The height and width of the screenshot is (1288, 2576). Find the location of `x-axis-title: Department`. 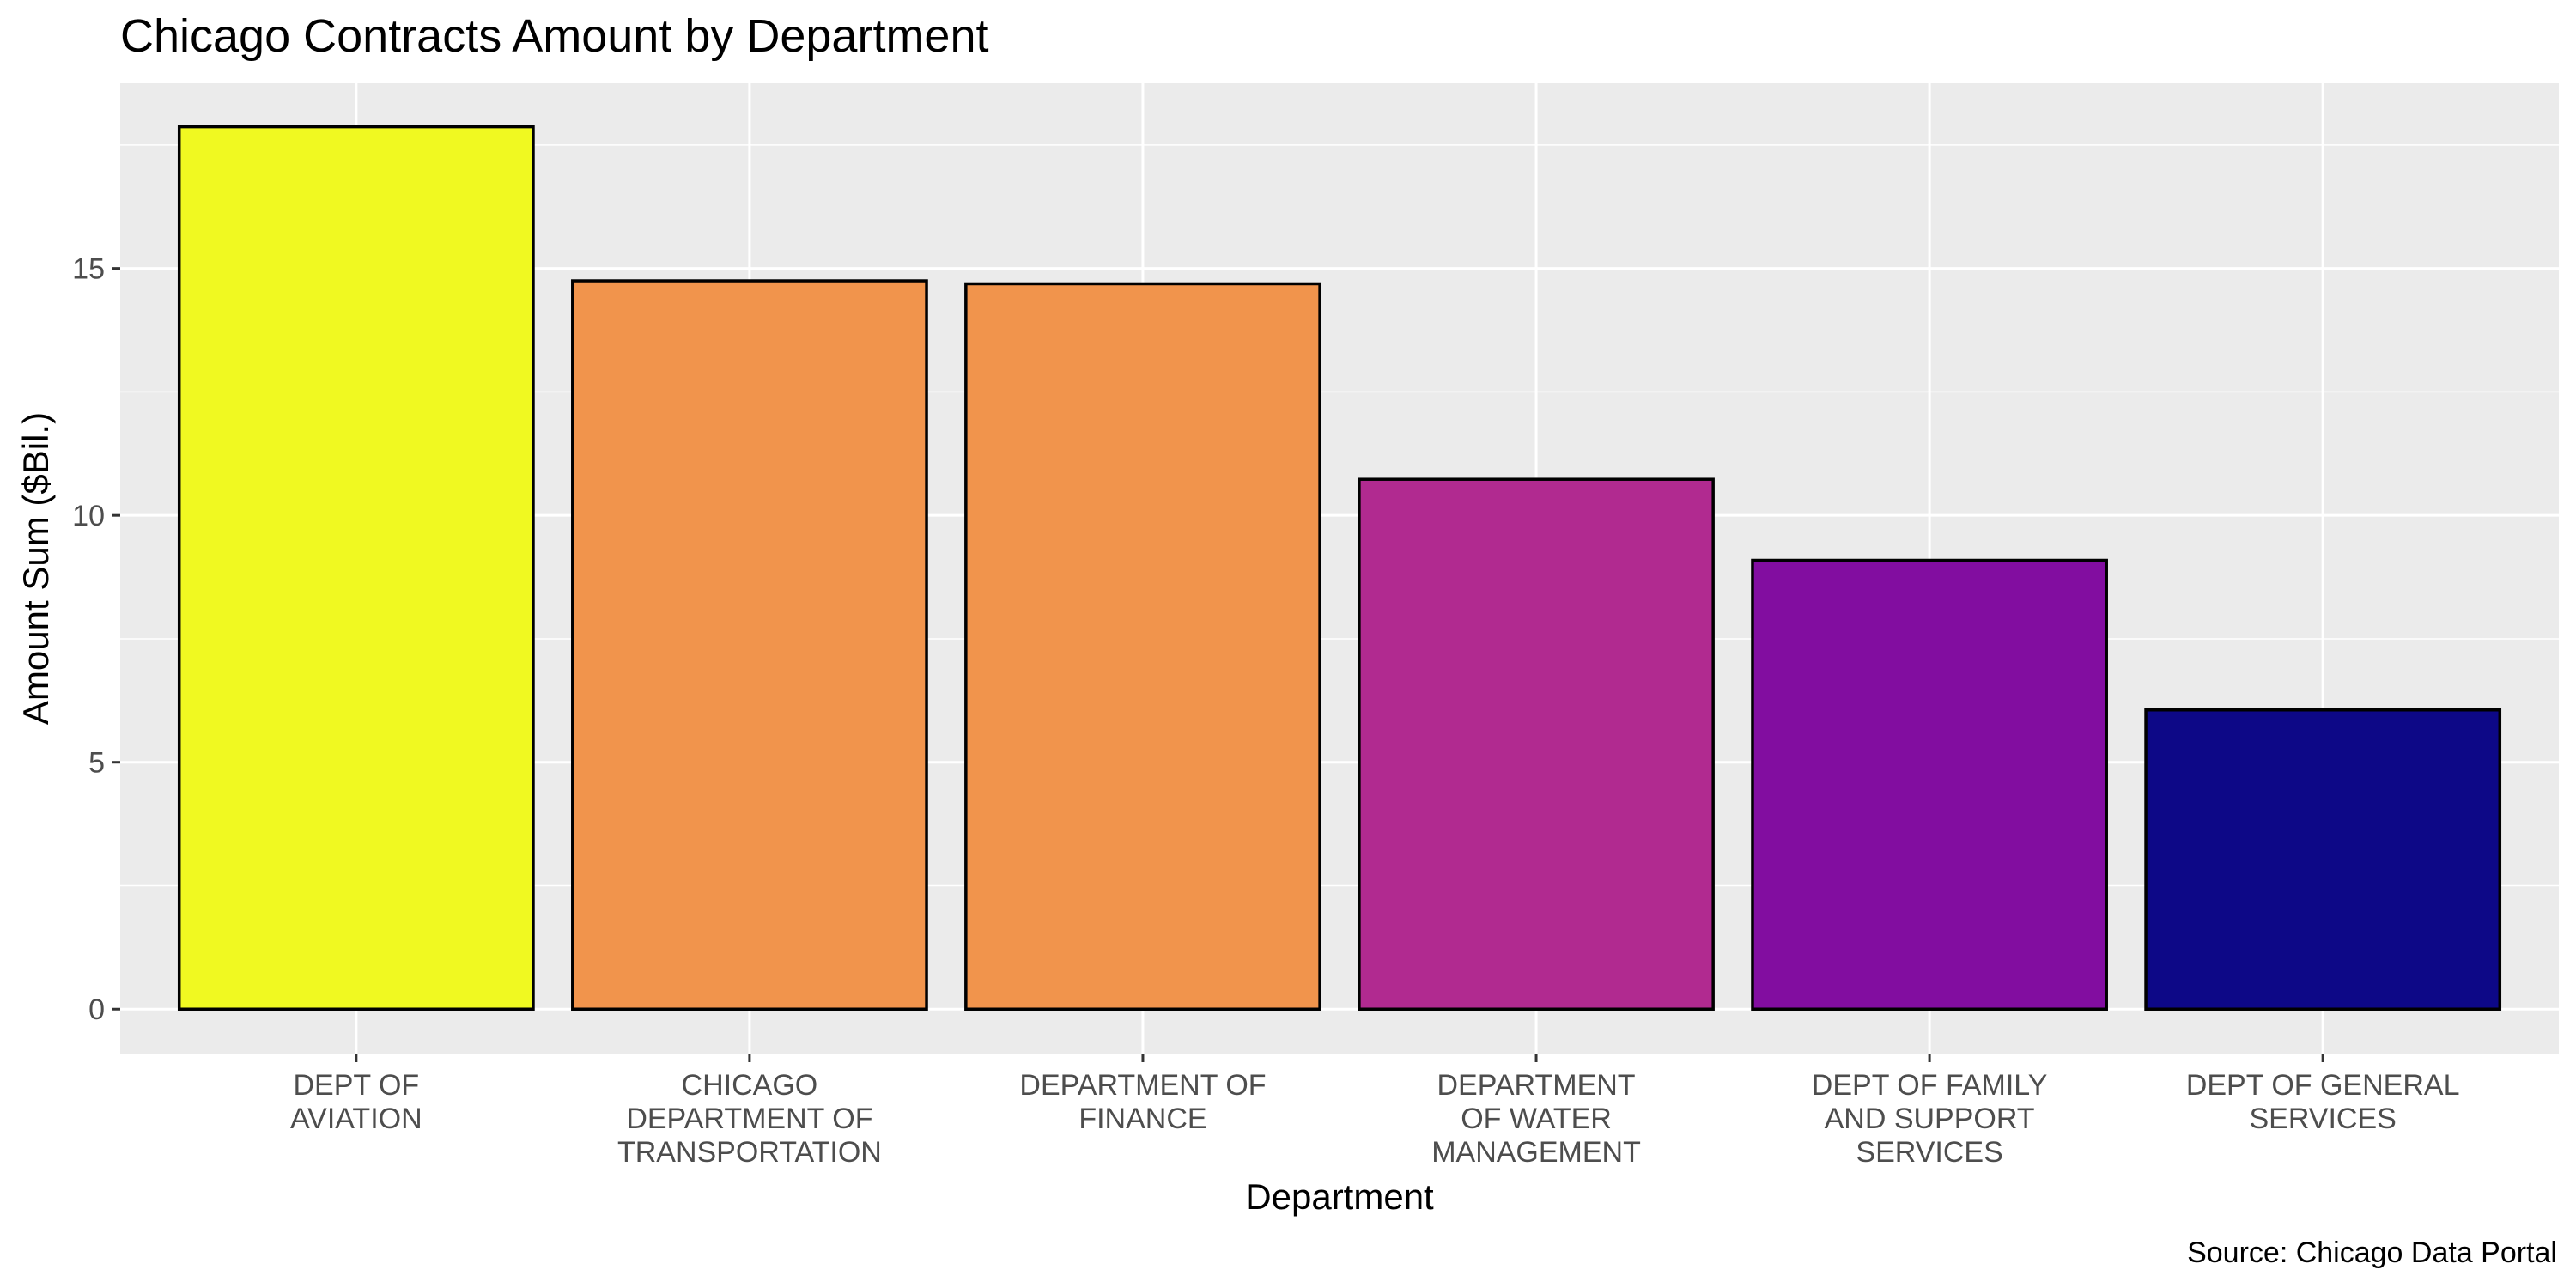

x-axis-title: Department is located at coordinates (1339, 1196).